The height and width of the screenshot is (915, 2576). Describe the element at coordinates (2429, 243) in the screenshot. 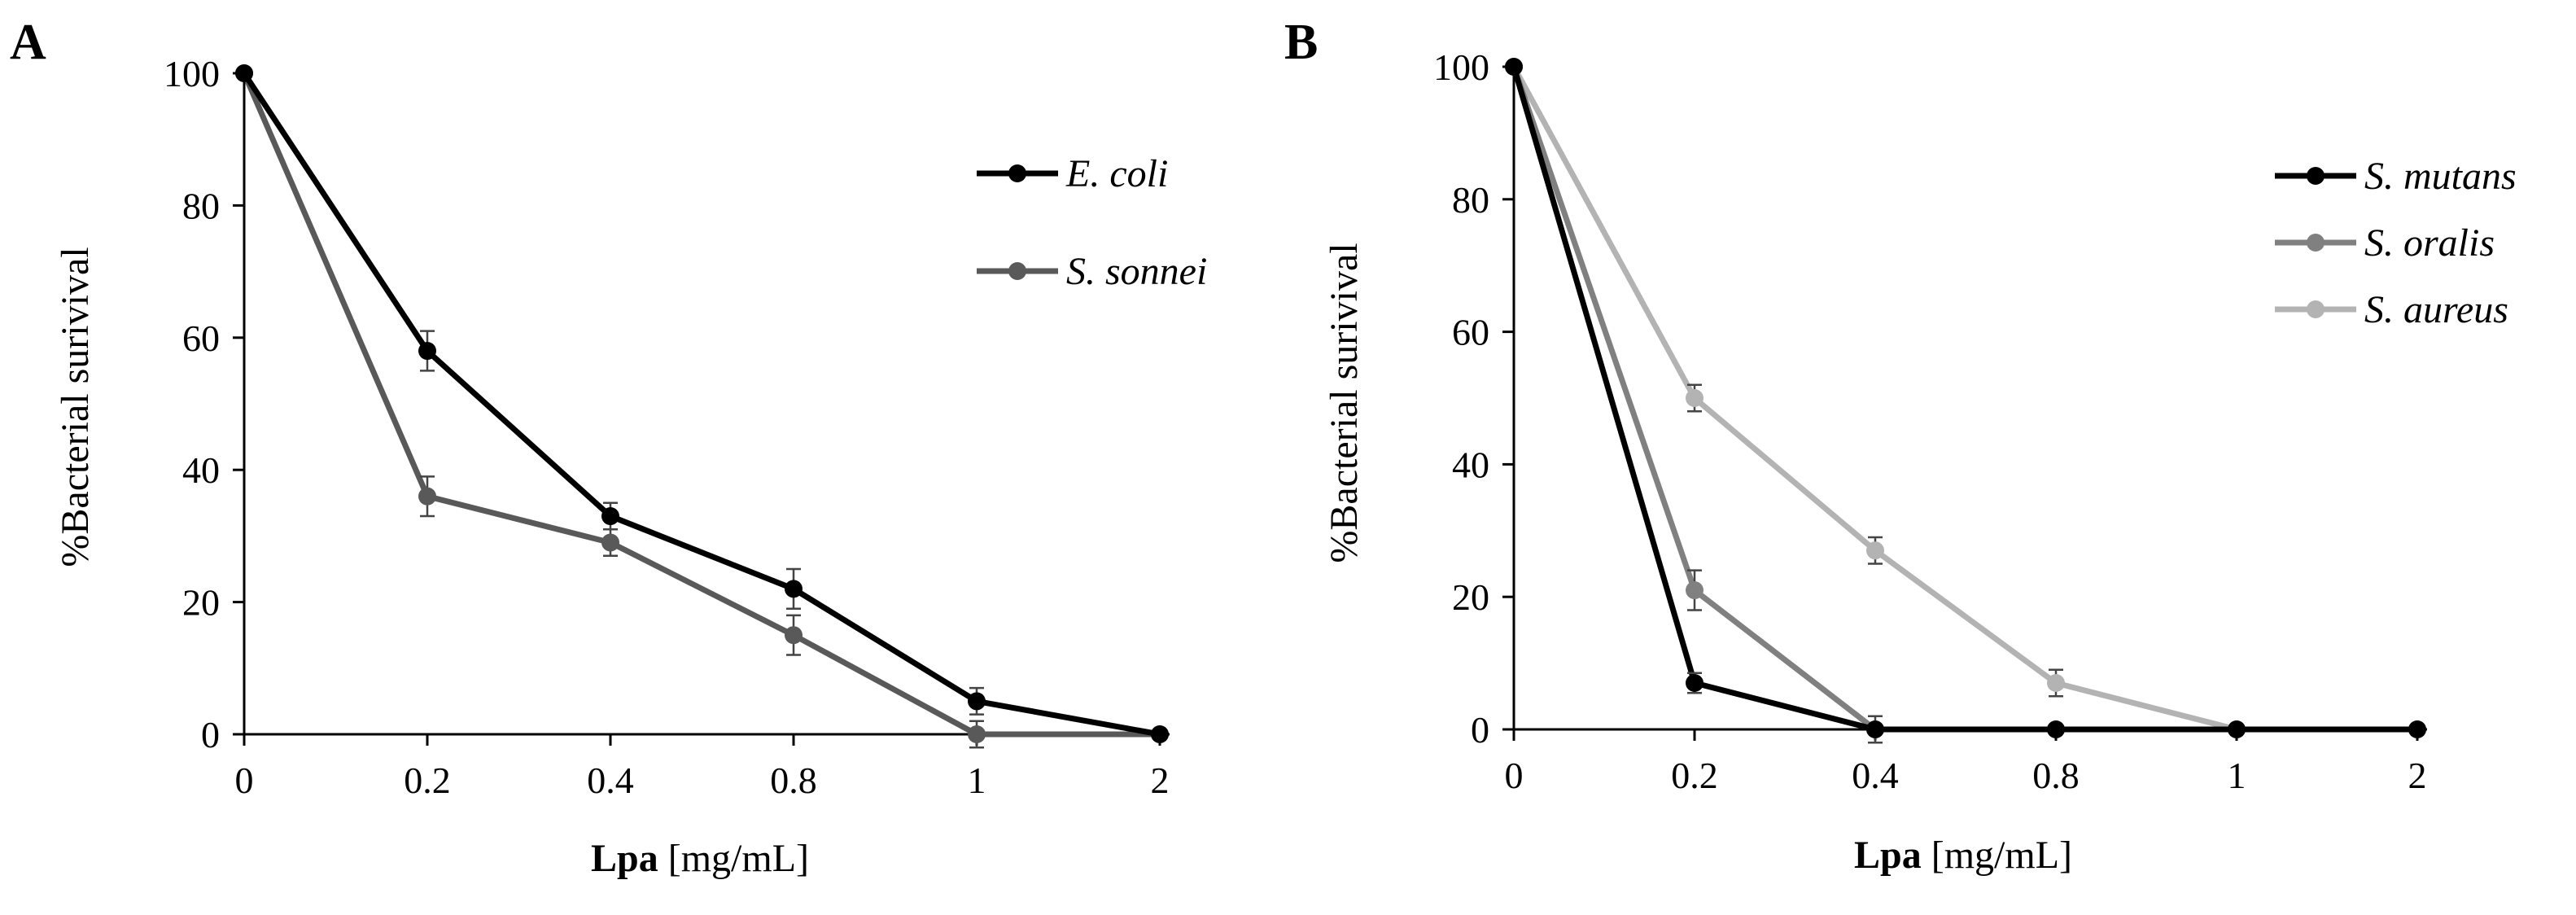

I see `legend-label: S. oralis` at that location.